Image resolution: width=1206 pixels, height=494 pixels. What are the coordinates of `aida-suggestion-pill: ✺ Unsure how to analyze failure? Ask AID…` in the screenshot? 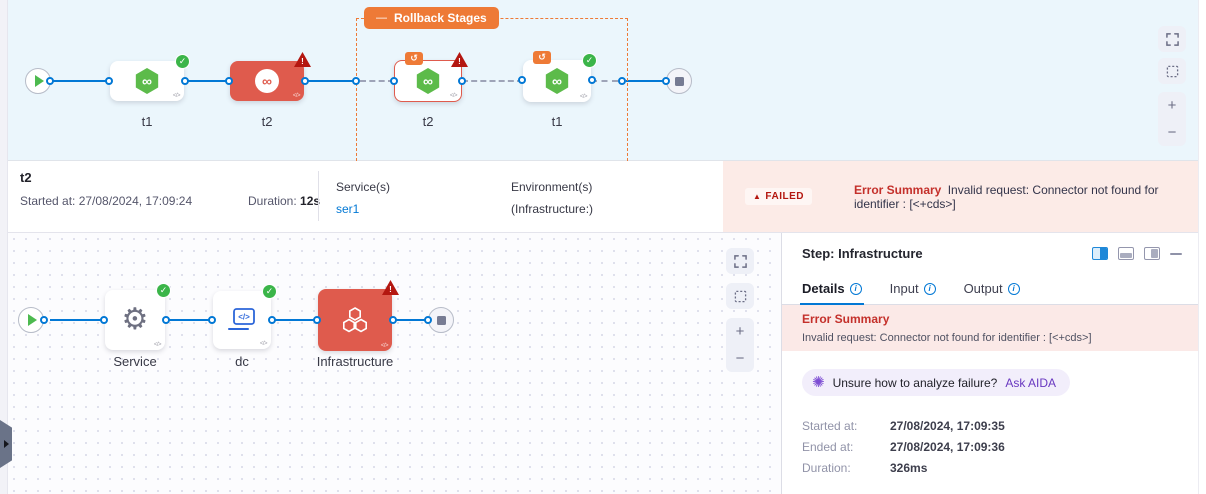 It's located at (936, 382).